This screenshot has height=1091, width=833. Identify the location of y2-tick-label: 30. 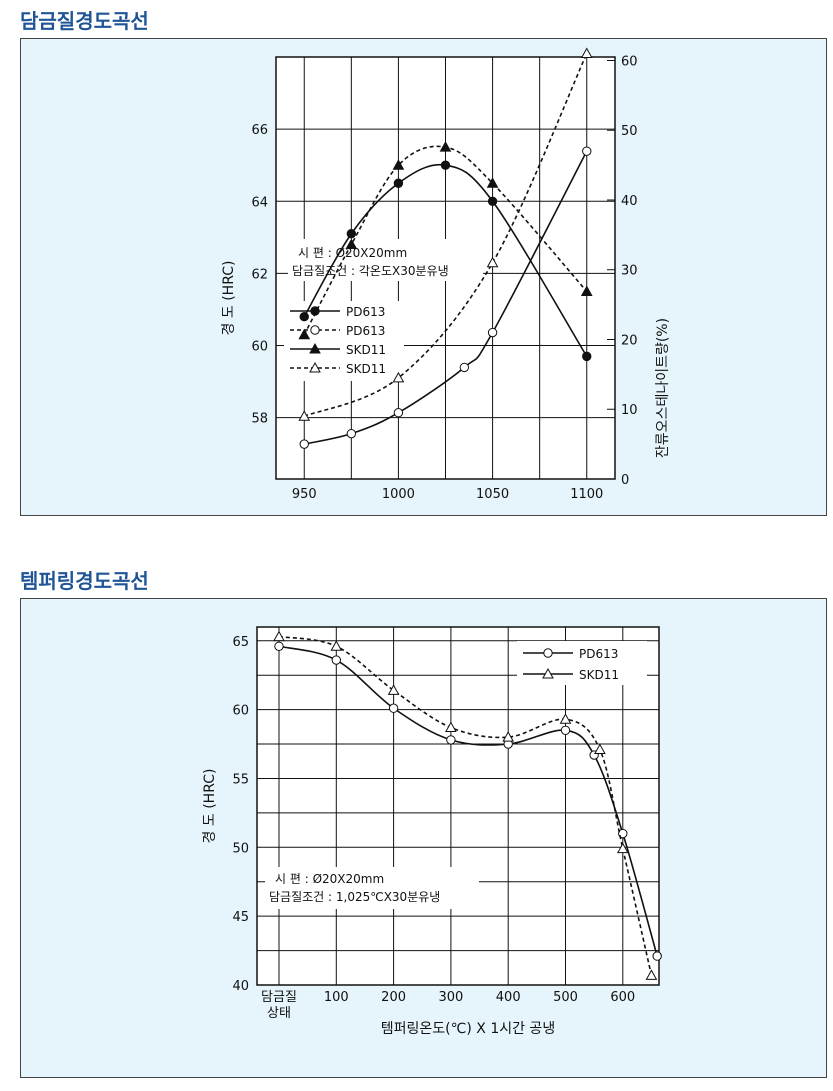
(629, 271).